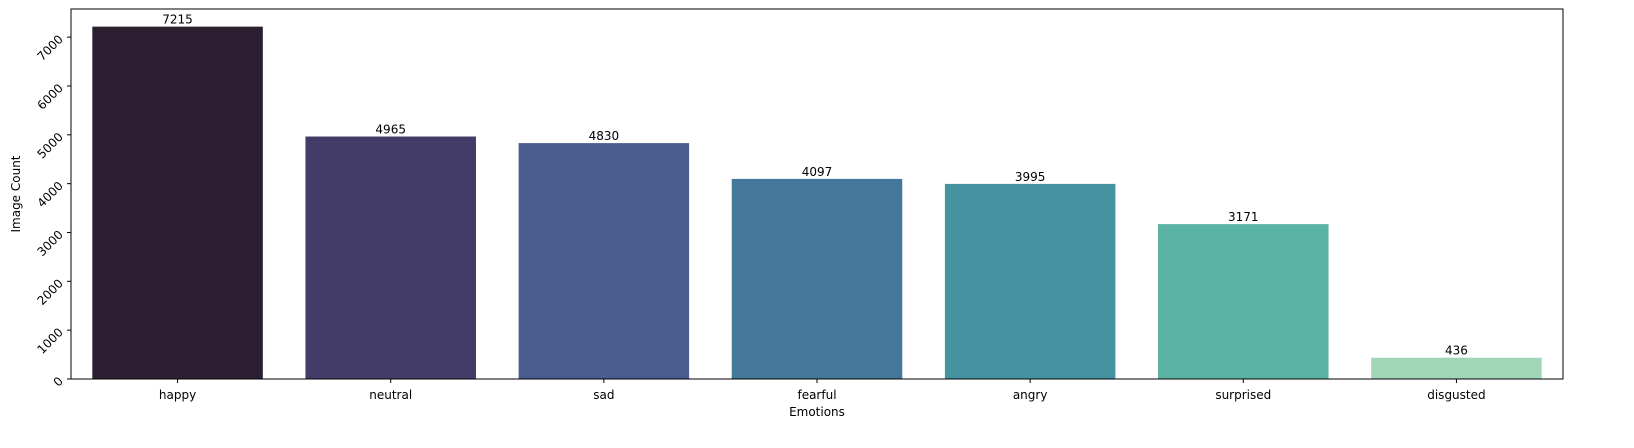 This screenshot has height=448, width=1634. What do you see at coordinates (49, 194) in the screenshot?
I see `y-tick-label-4000: 4000` at bounding box center [49, 194].